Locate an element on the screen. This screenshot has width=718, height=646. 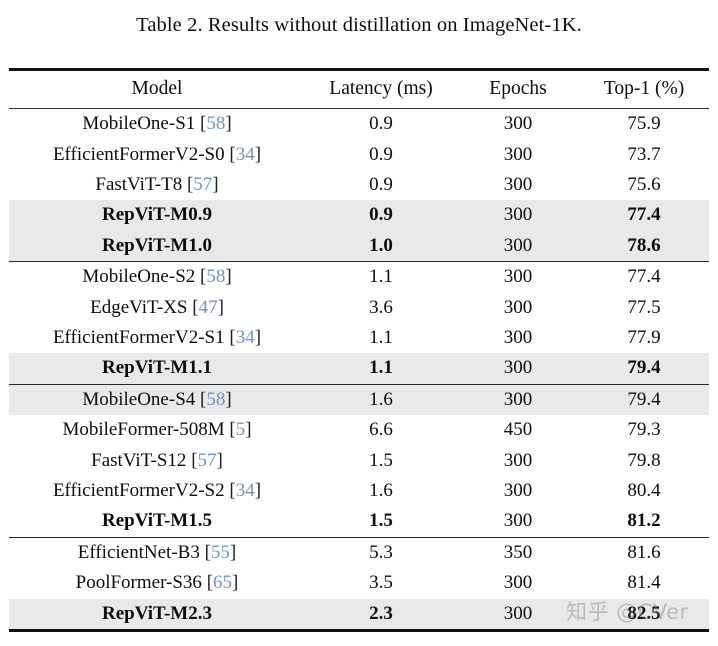
cell-model: RepViT-M0.9 is located at coordinates (157, 215).